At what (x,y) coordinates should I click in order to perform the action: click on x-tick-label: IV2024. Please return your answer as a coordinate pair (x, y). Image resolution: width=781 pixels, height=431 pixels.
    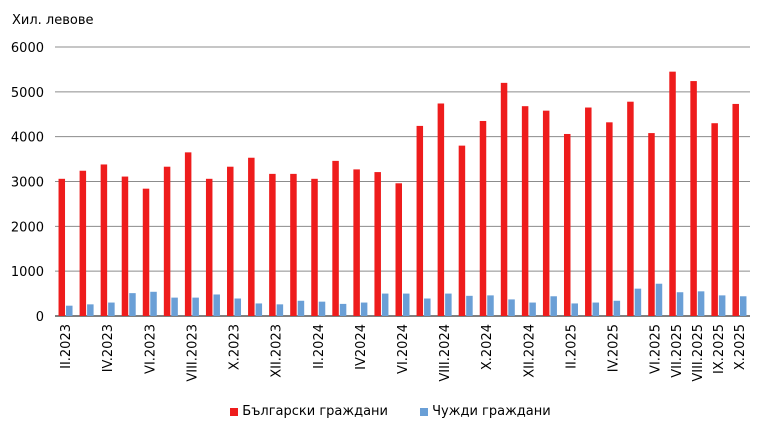
    Looking at the image, I should click on (361, 347).